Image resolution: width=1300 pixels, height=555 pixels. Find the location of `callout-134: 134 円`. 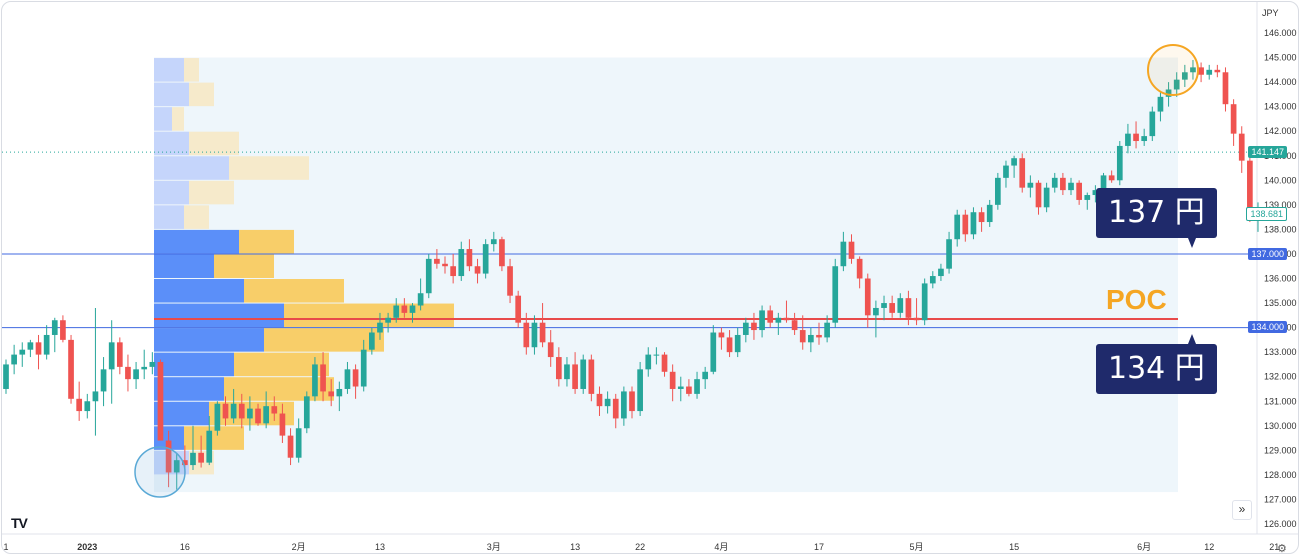

callout-134: 134 円 is located at coordinates (1156, 369).